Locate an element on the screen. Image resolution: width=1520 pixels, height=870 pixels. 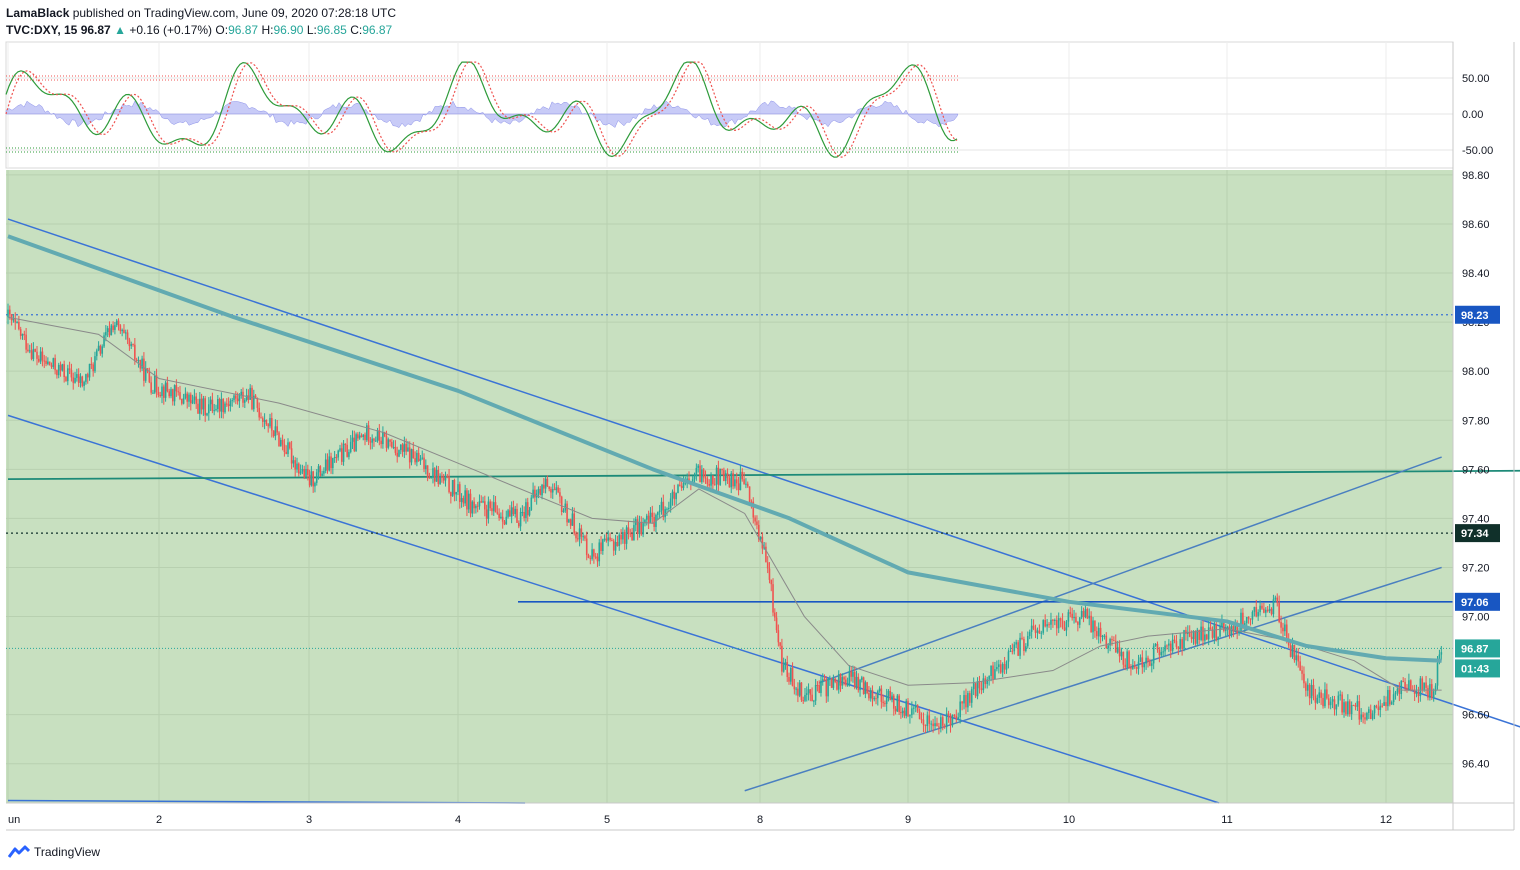
author-name: LamaBlack is located at coordinates (38, 13).